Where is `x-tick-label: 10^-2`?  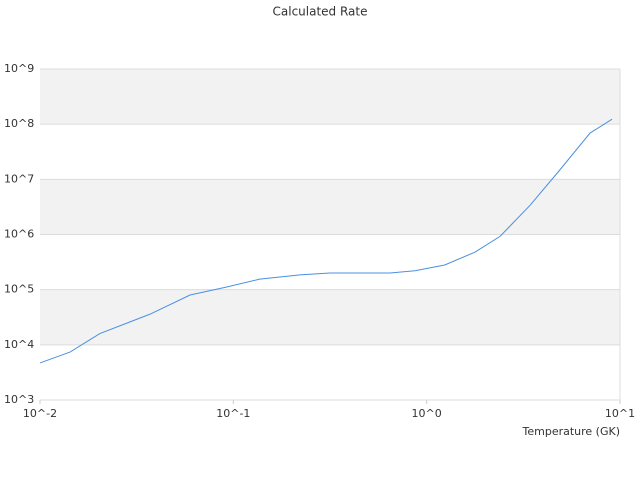 x-tick-label: 10^-2 is located at coordinates (40, 413).